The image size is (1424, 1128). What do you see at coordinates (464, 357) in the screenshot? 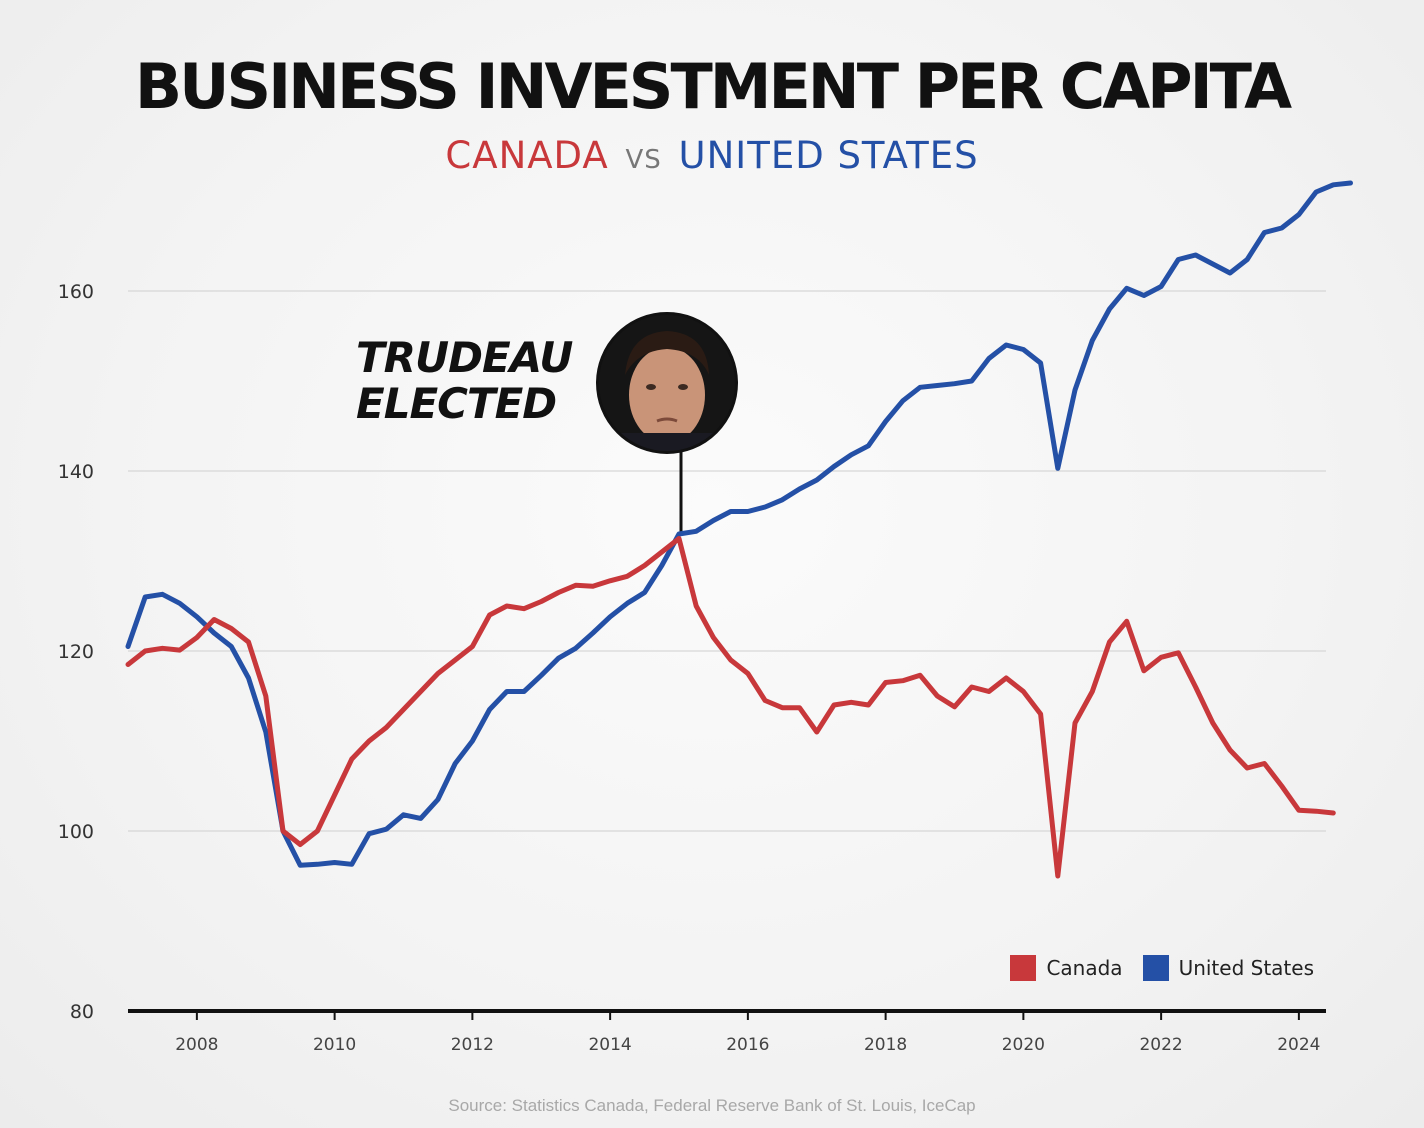
I see `annotation-line1: TRUDEAU` at bounding box center [464, 357].